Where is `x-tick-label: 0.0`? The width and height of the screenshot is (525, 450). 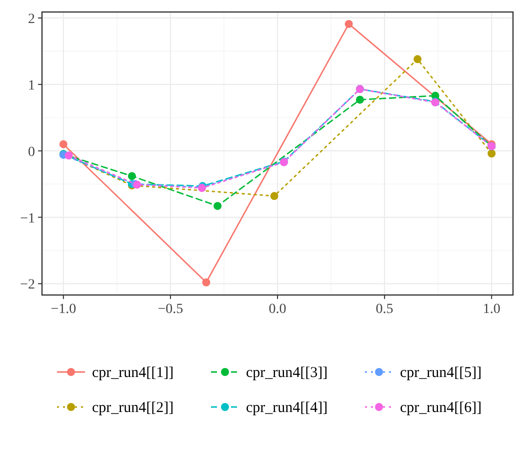 x-tick-label: 0.0 is located at coordinates (277, 309).